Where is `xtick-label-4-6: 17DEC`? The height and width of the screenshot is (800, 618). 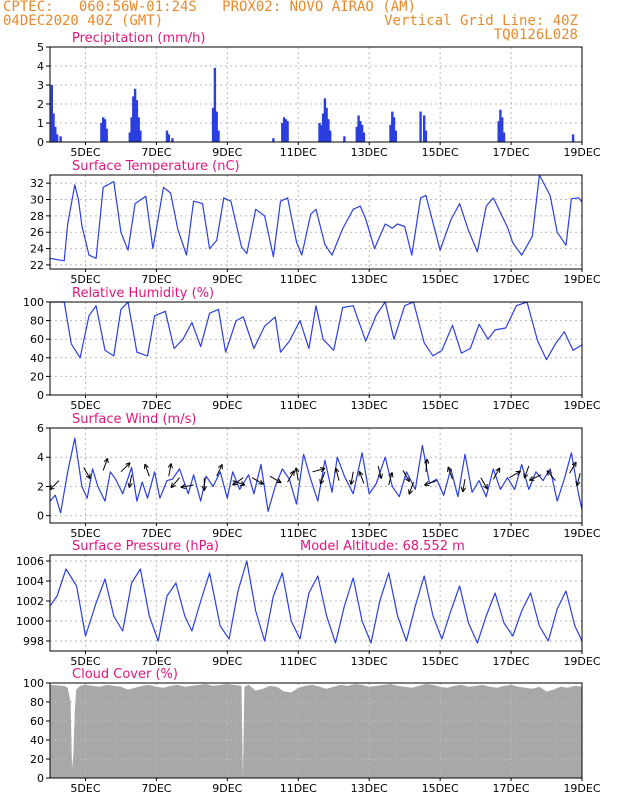
xtick-label-4-6: 17DEC is located at coordinates (511, 661).